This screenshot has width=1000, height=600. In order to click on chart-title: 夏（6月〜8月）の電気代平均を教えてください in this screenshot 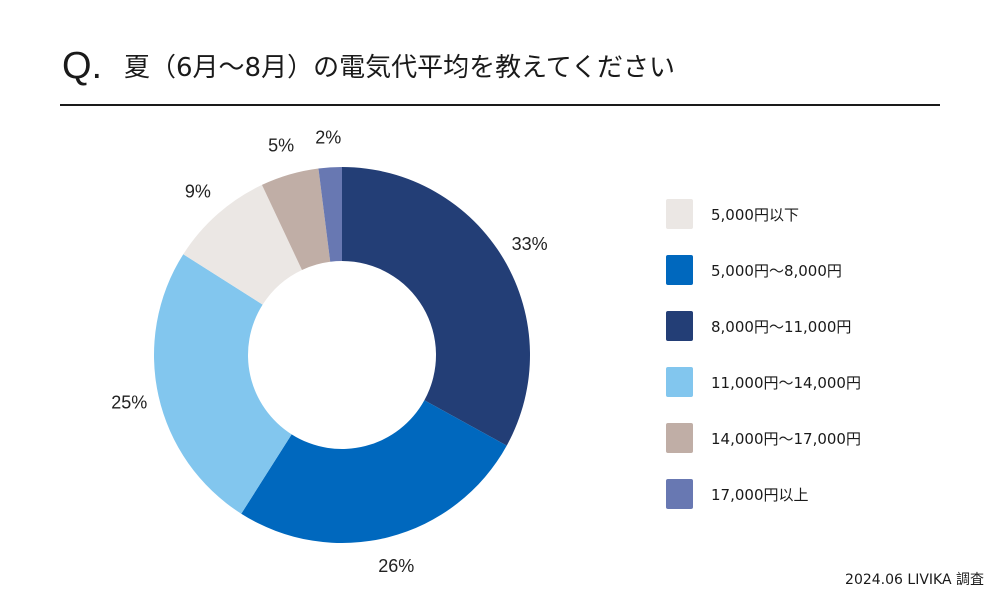, I will do `click(400, 68)`.